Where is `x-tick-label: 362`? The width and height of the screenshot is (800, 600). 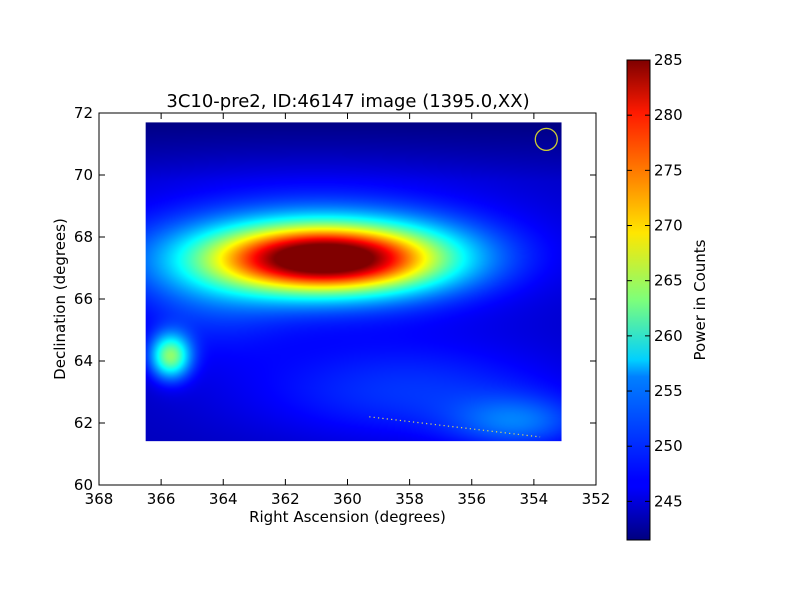
x-tick-label: 362 is located at coordinates (285, 499).